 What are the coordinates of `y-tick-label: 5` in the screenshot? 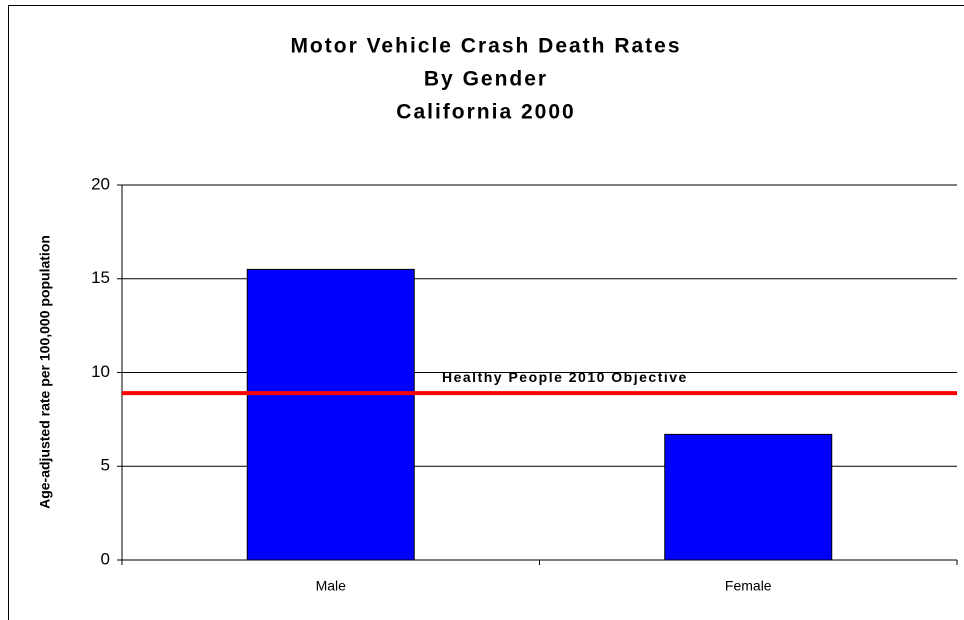 It's located at (105, 465).